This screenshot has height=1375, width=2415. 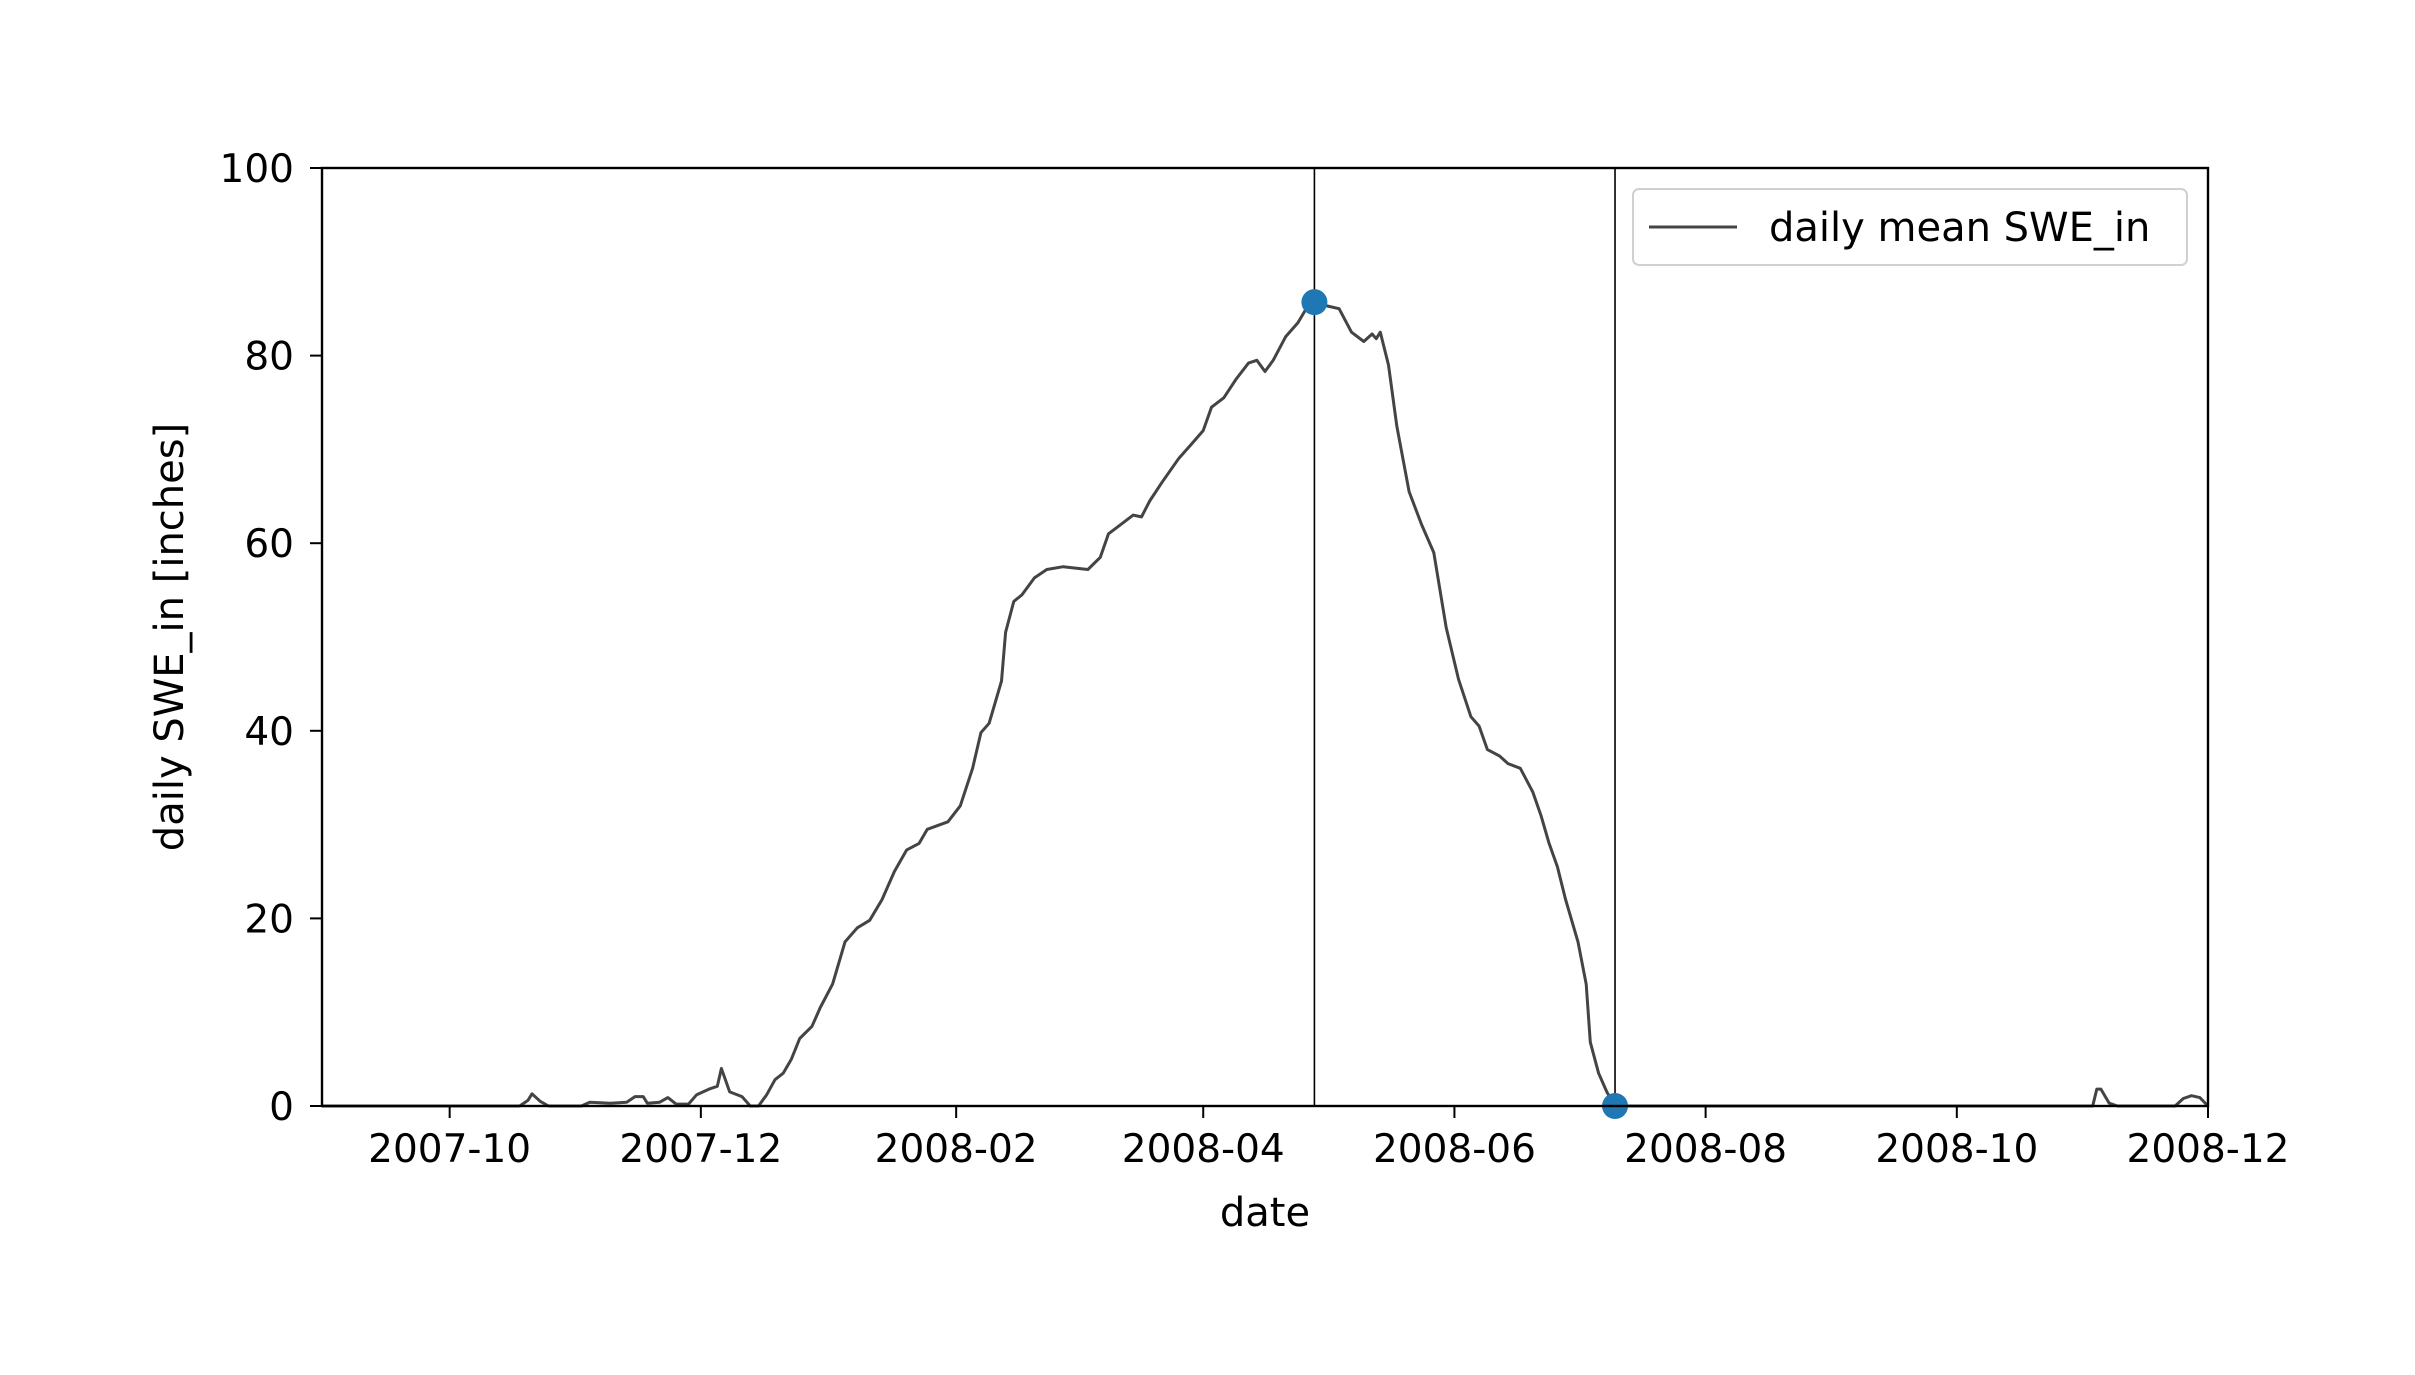 I want to click on x-tick-label-0: 2007-10, so click(x=449, y=1149).